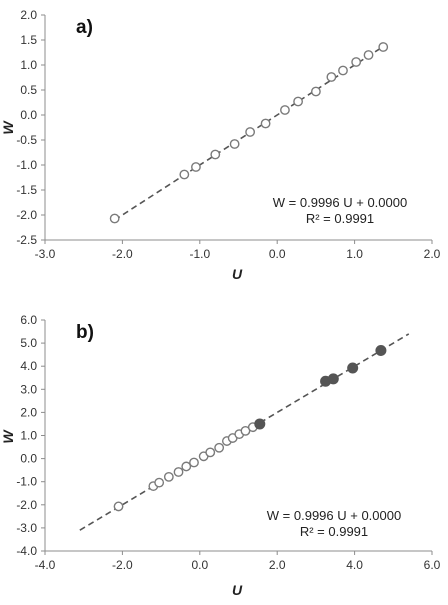 The width and height of the screenshot is (448, 605). What do you see at coordinates (28, 40) in the screenshot?
I see `y-tick-label: 1.5` at bounding box center [28, 40].